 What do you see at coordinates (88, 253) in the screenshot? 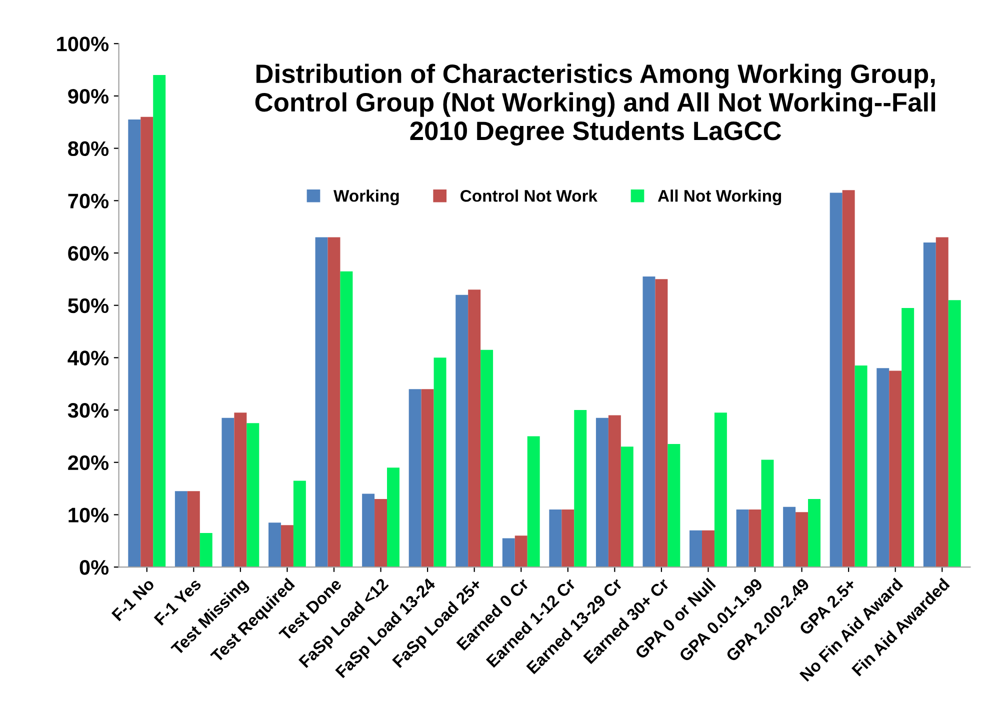
I see `y-tick-label: 60%` at bounding box center [88, 253].